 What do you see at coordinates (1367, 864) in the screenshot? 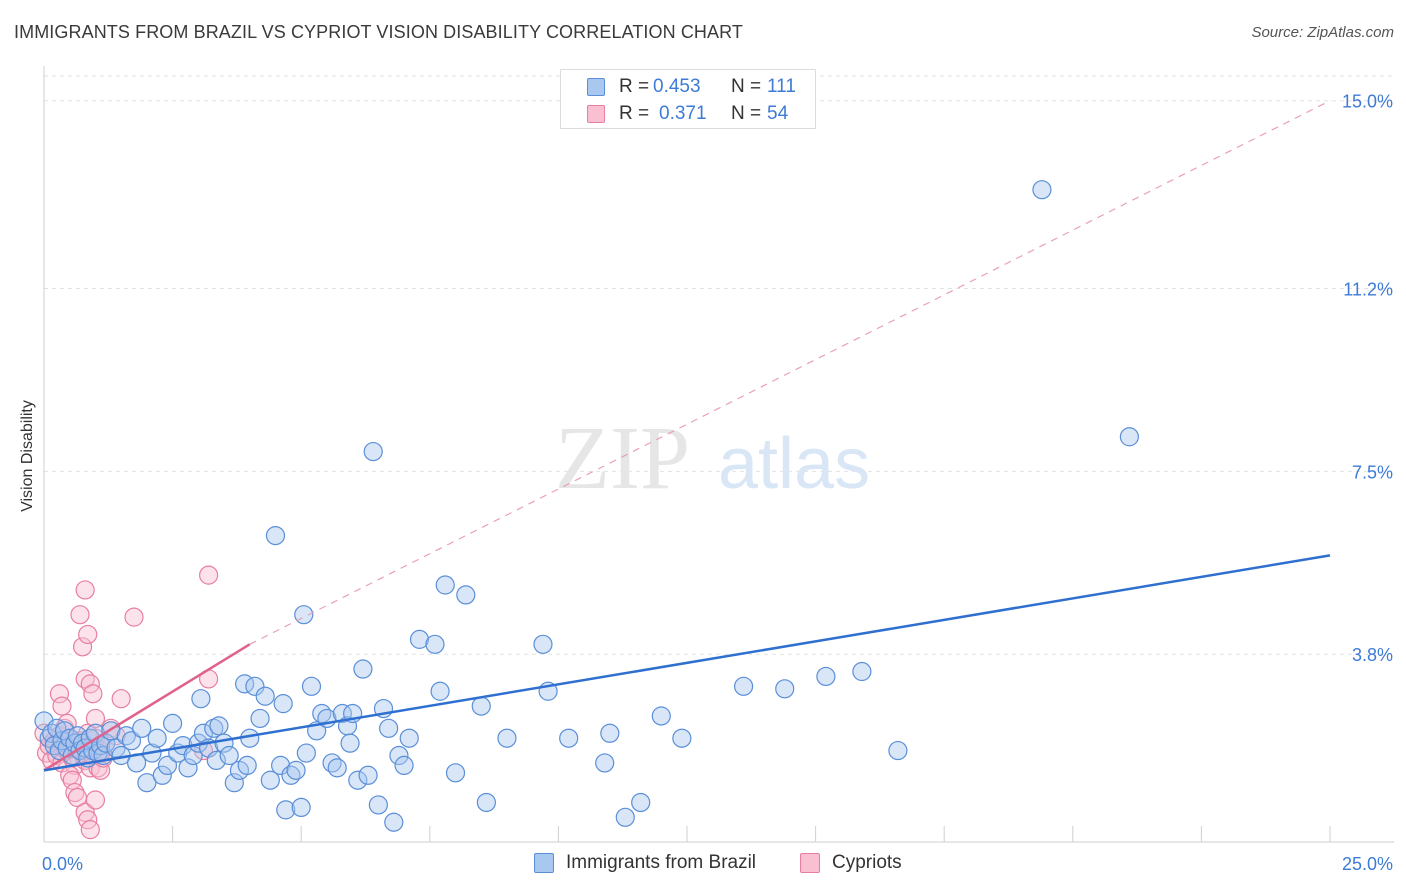
I see `x-tick-label: 25.0%` at bounding box center [1367, 864].